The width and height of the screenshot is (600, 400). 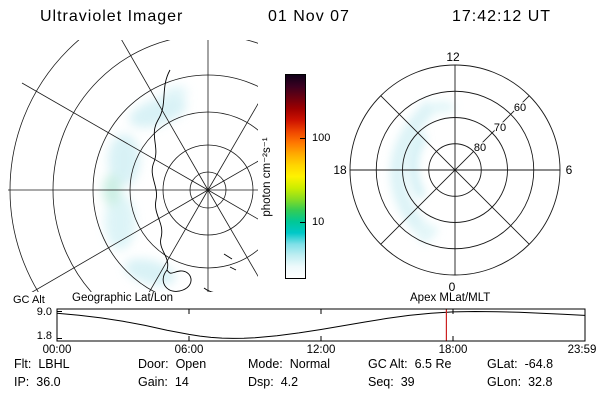 What do you see at coordinates (22, 382) in the screenshot?
I see `status-ip-label: IP:` at bounding box center [22, 382].